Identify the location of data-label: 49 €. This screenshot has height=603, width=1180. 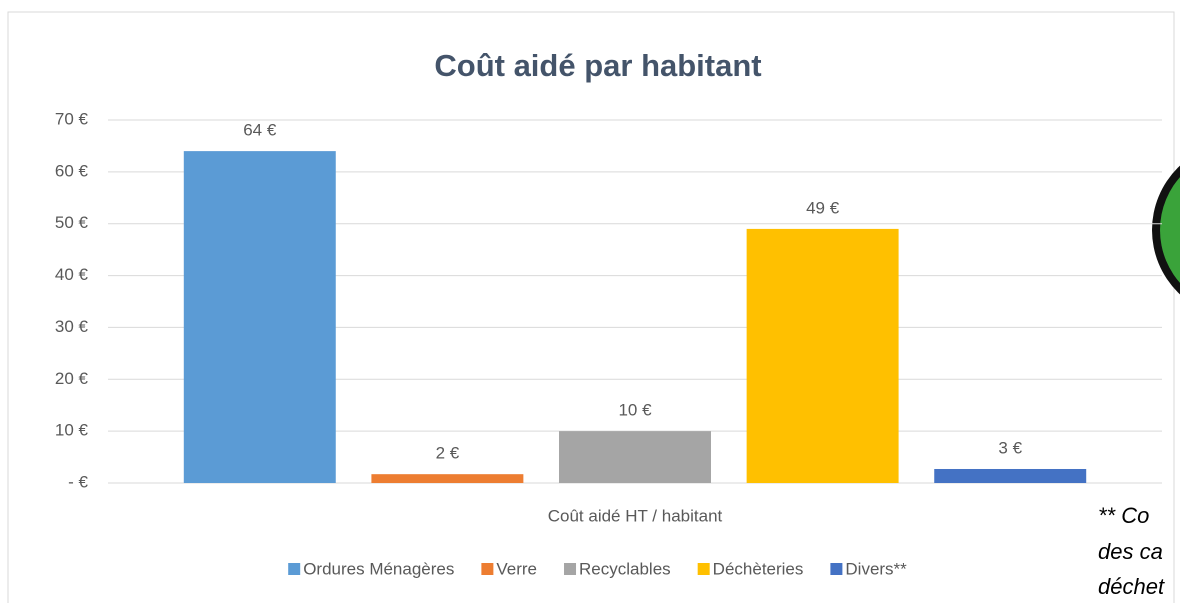
(823, 207).